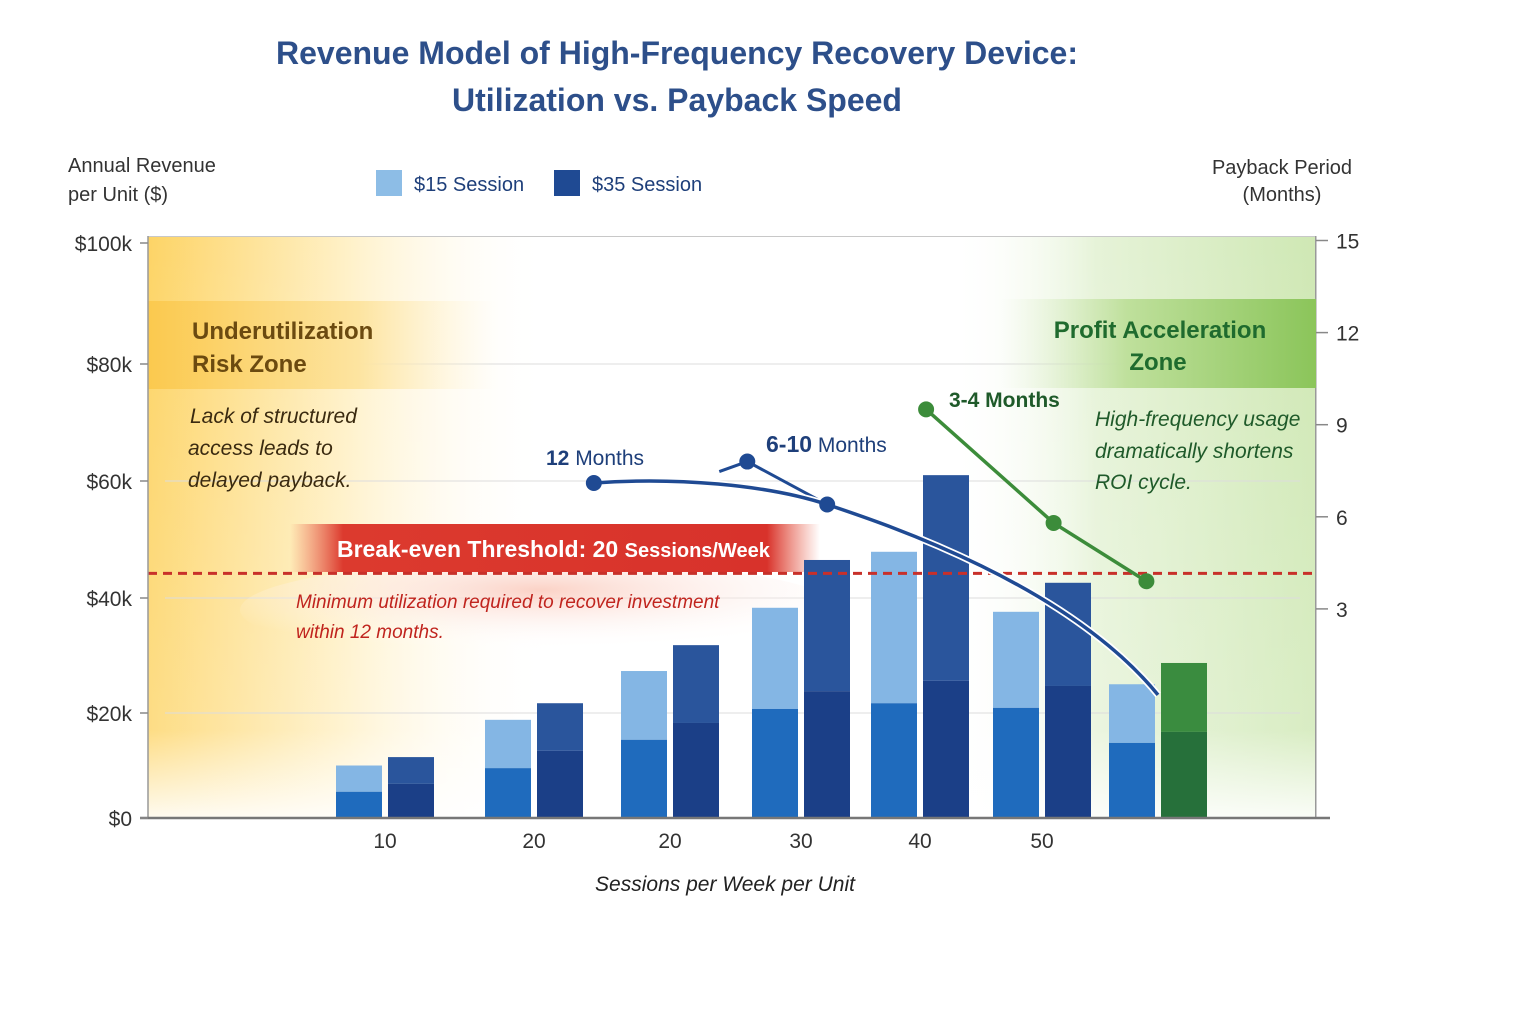 This screenshot has width=1536, height=1024. What do you see at coordinates (1282, 195) in the screenshot?
I see `y2-axis-title-line2: (Months)` at bounding box center [1282, 195].